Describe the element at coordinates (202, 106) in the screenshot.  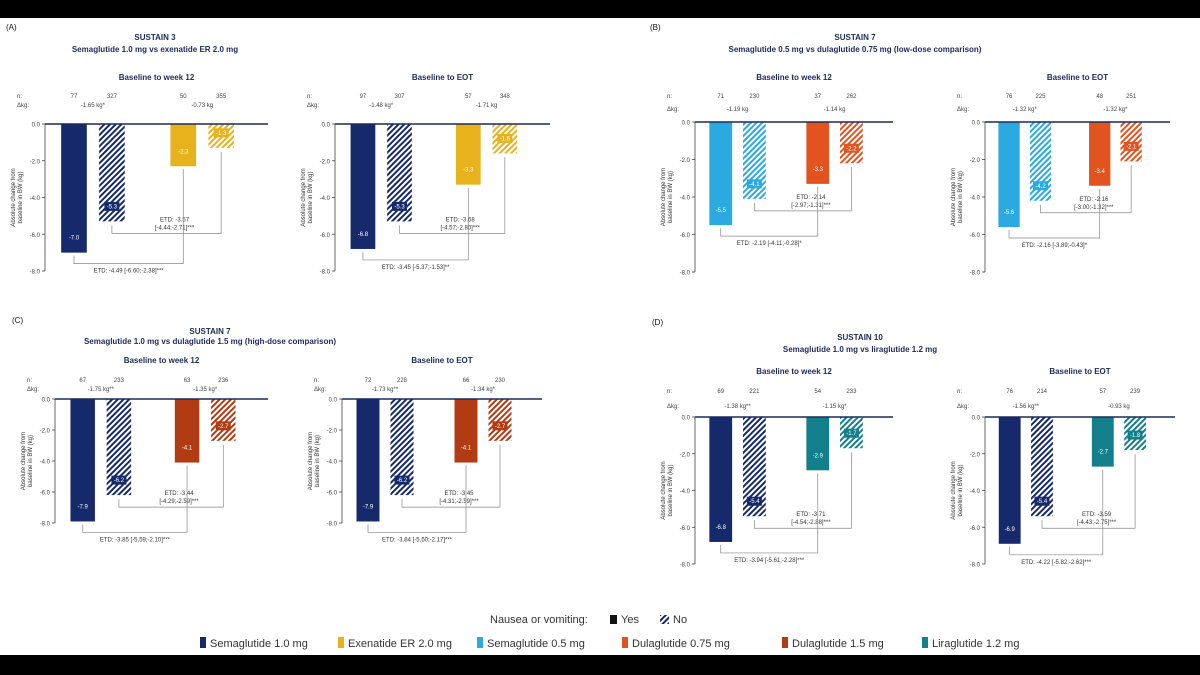
I see `dkg-value: -0.73 kg` at that location.